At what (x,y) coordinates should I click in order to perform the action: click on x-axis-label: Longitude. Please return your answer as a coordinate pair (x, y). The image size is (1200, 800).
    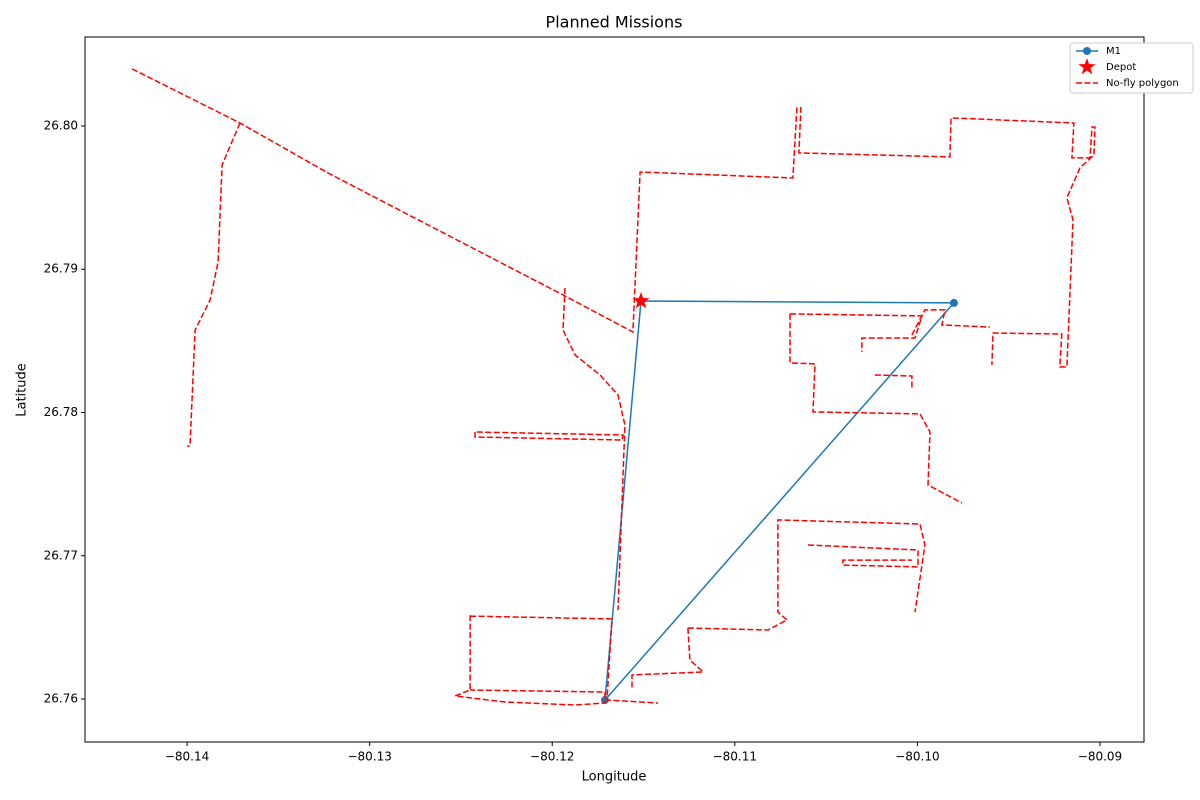
    Looking at the image, I should click on (614, 777).